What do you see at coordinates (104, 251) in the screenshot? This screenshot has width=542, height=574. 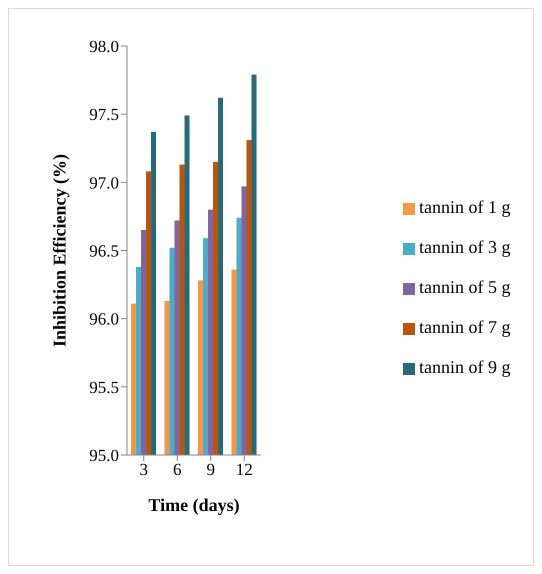 I see `y-tick-label: 96.5` at bounding box center [104, 251].